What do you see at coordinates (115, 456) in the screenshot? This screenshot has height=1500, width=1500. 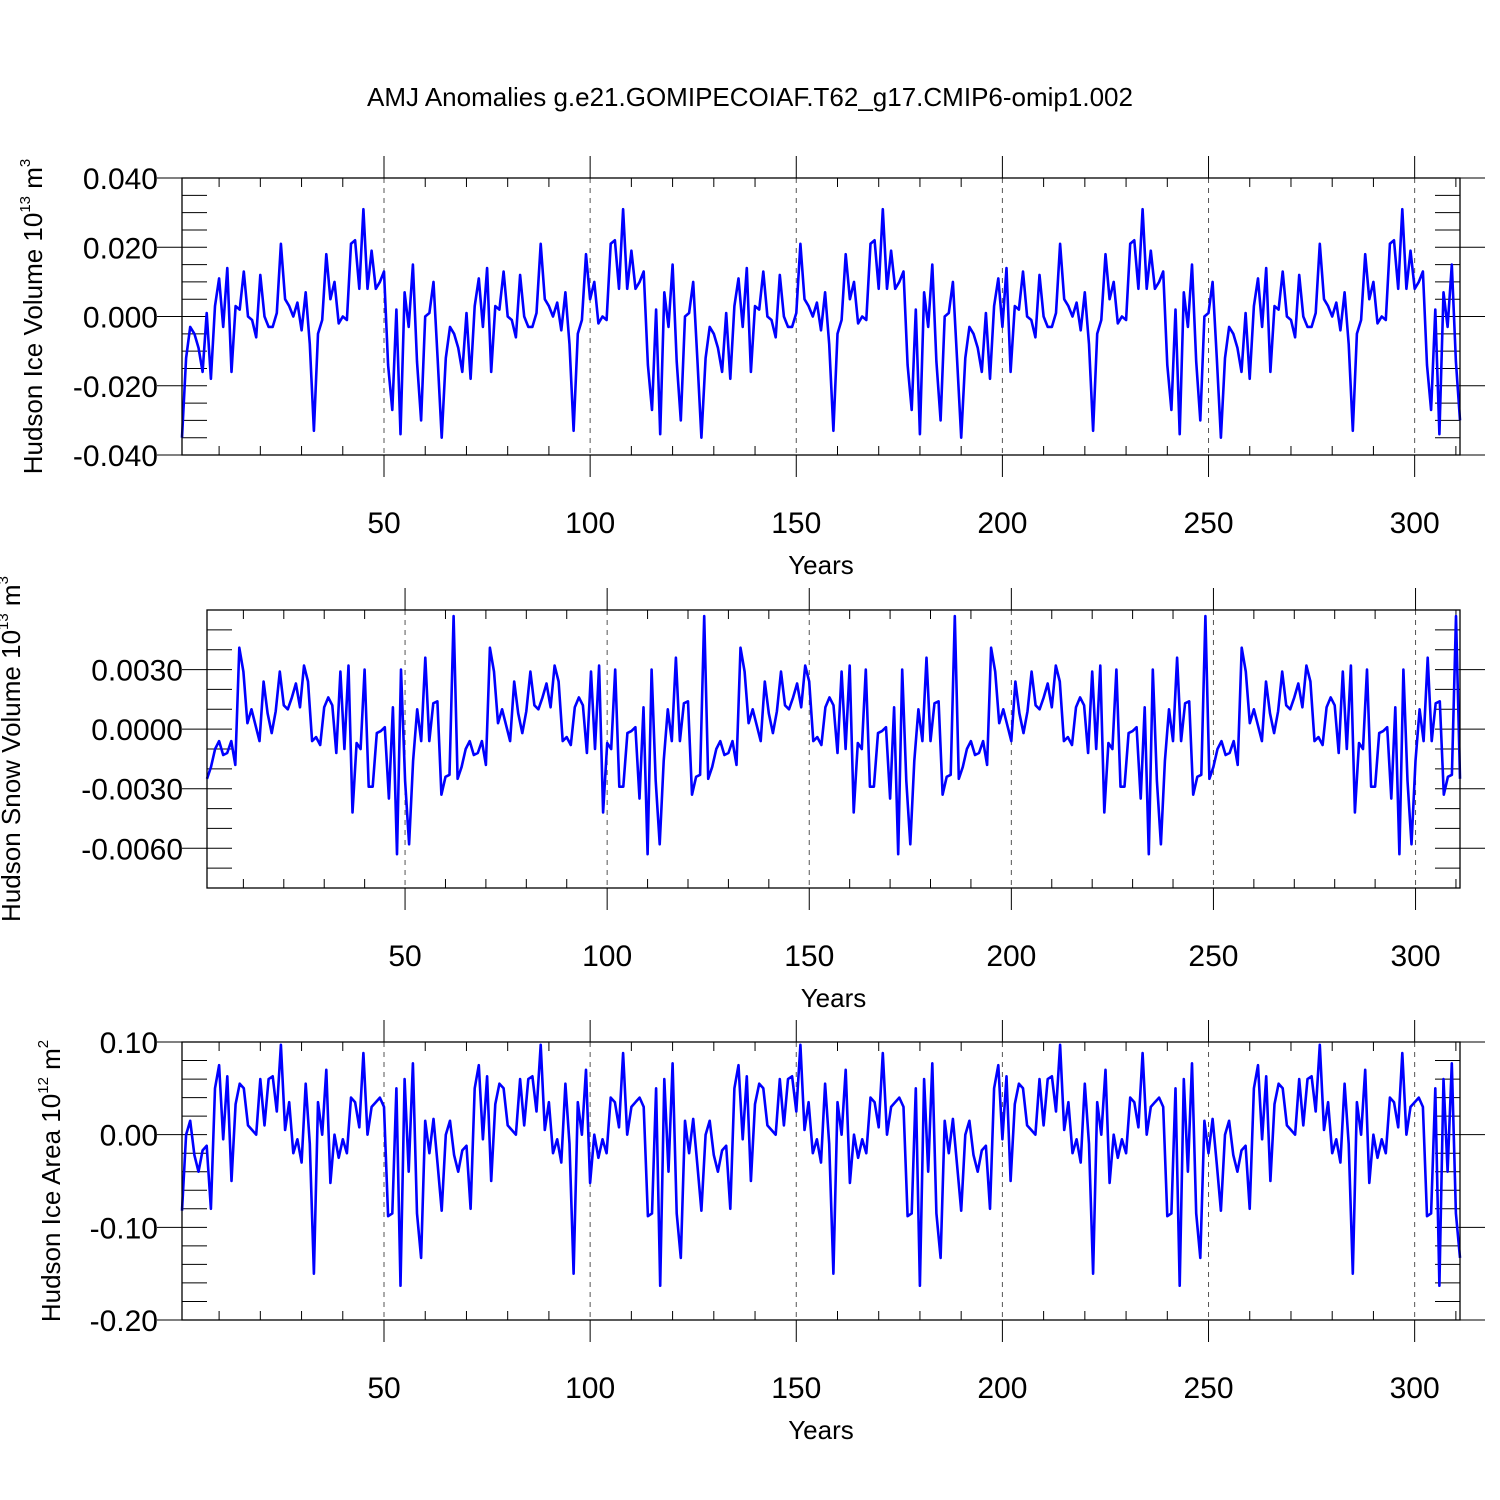 I see `y-tick-label: -0.040` at bounding box center [115, 456].